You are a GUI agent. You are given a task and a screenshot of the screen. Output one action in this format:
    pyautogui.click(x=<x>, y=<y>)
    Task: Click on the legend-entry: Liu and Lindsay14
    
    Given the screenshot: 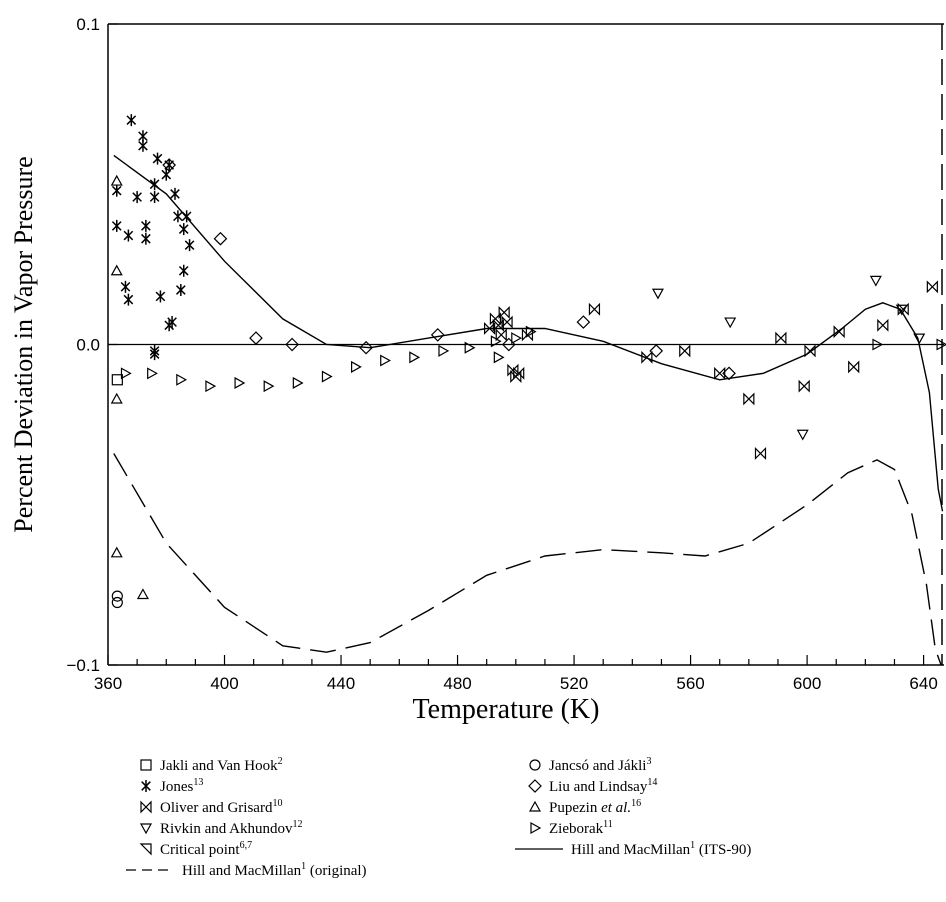 What is the action you would take?
    pyautogui.click(x=592, y=786)
    